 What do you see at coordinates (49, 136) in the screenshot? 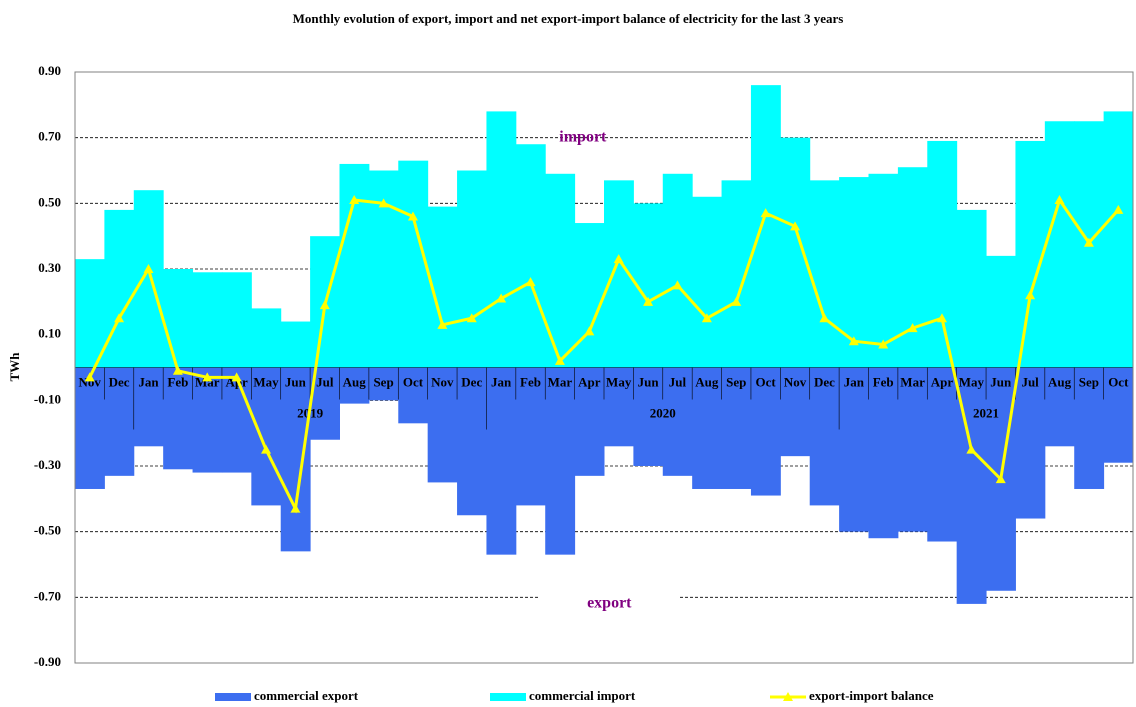
I see `y-tick-label: 0.70` at bounding box center [49, 136].